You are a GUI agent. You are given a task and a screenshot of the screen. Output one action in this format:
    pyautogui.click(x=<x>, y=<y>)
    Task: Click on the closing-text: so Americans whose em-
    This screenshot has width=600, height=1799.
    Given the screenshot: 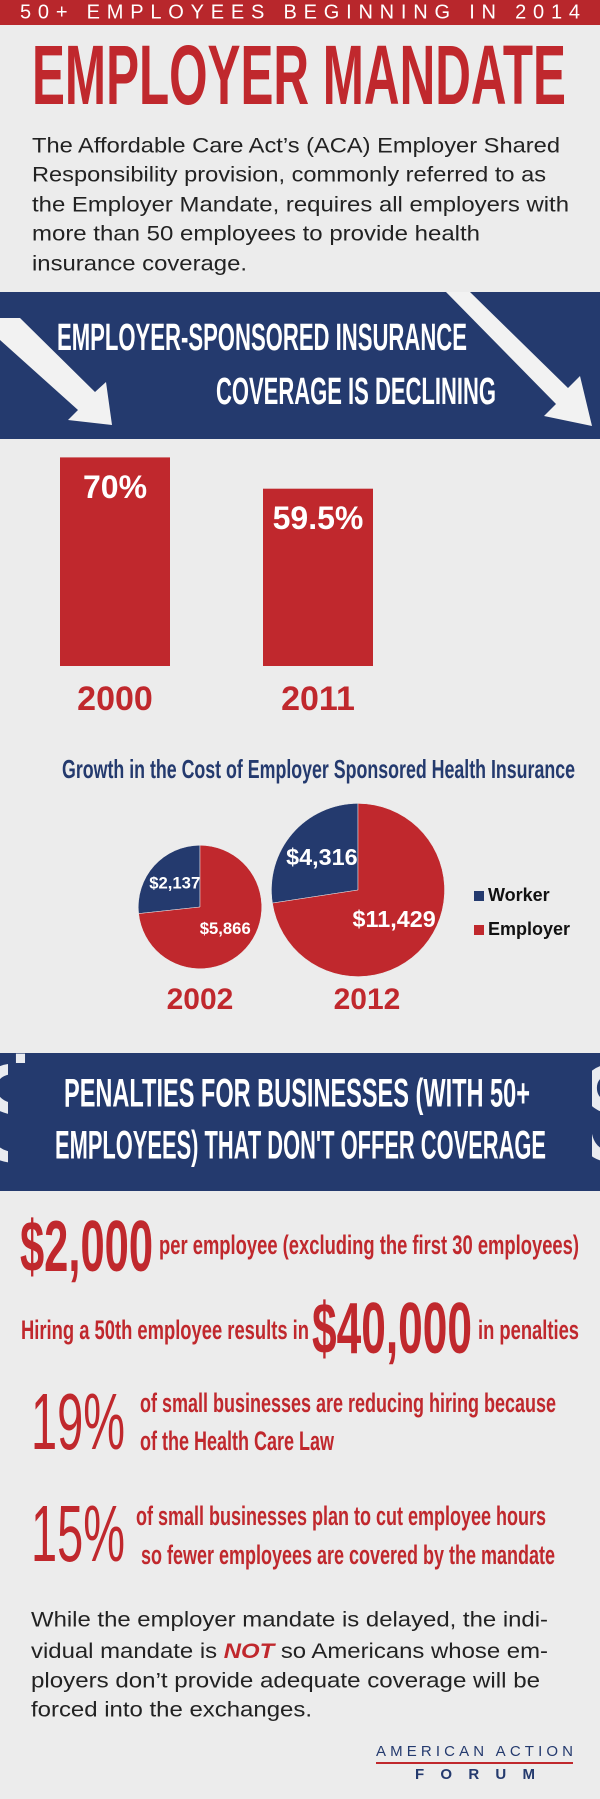 What is the action you would take?
    pyautogui.click(x=411, y=1651)
    